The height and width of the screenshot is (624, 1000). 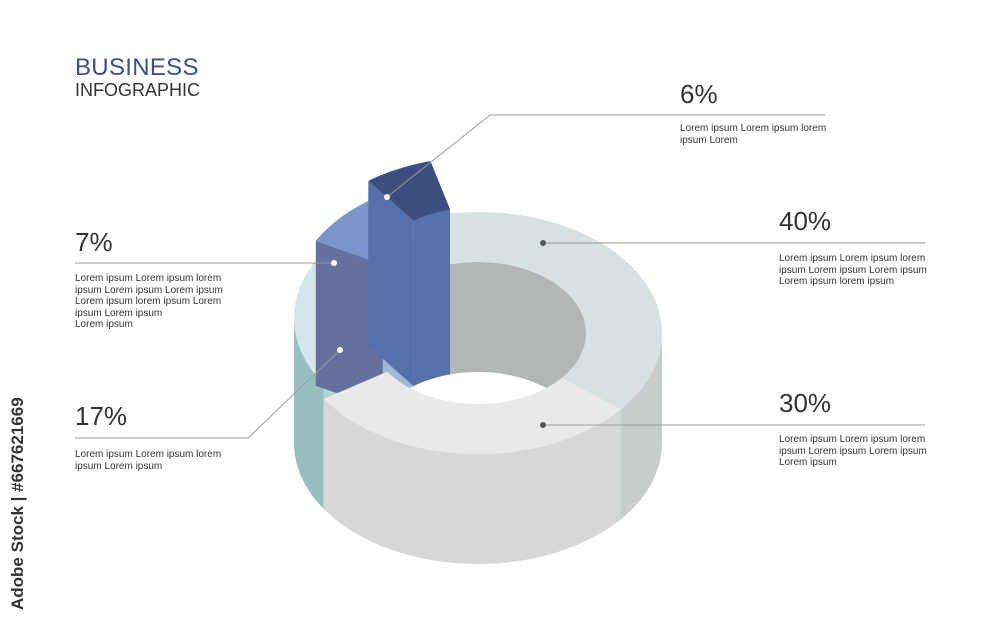 What do you see at coordinates (309, 413) in the screenshot?
I see `segment-17-outer-wall` at bounding box center [309, 413].